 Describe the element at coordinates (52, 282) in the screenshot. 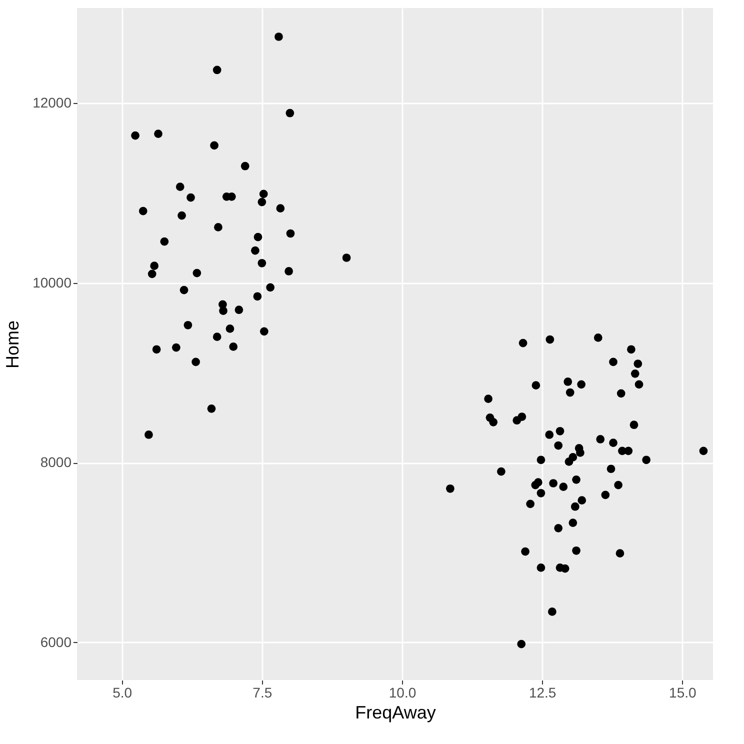

I see `y-tick-label: 10000` at that location.